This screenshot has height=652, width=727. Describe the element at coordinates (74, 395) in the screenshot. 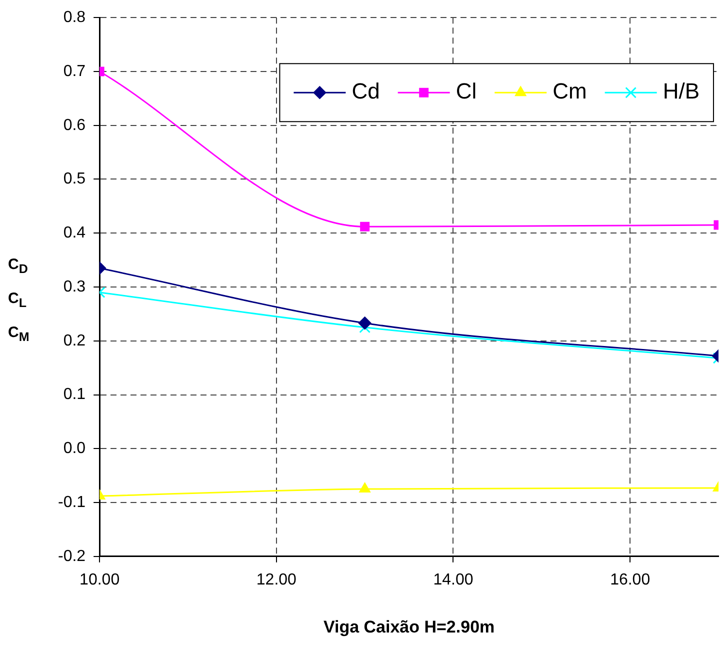

I see `y-tick-label: 0.1` at that location.